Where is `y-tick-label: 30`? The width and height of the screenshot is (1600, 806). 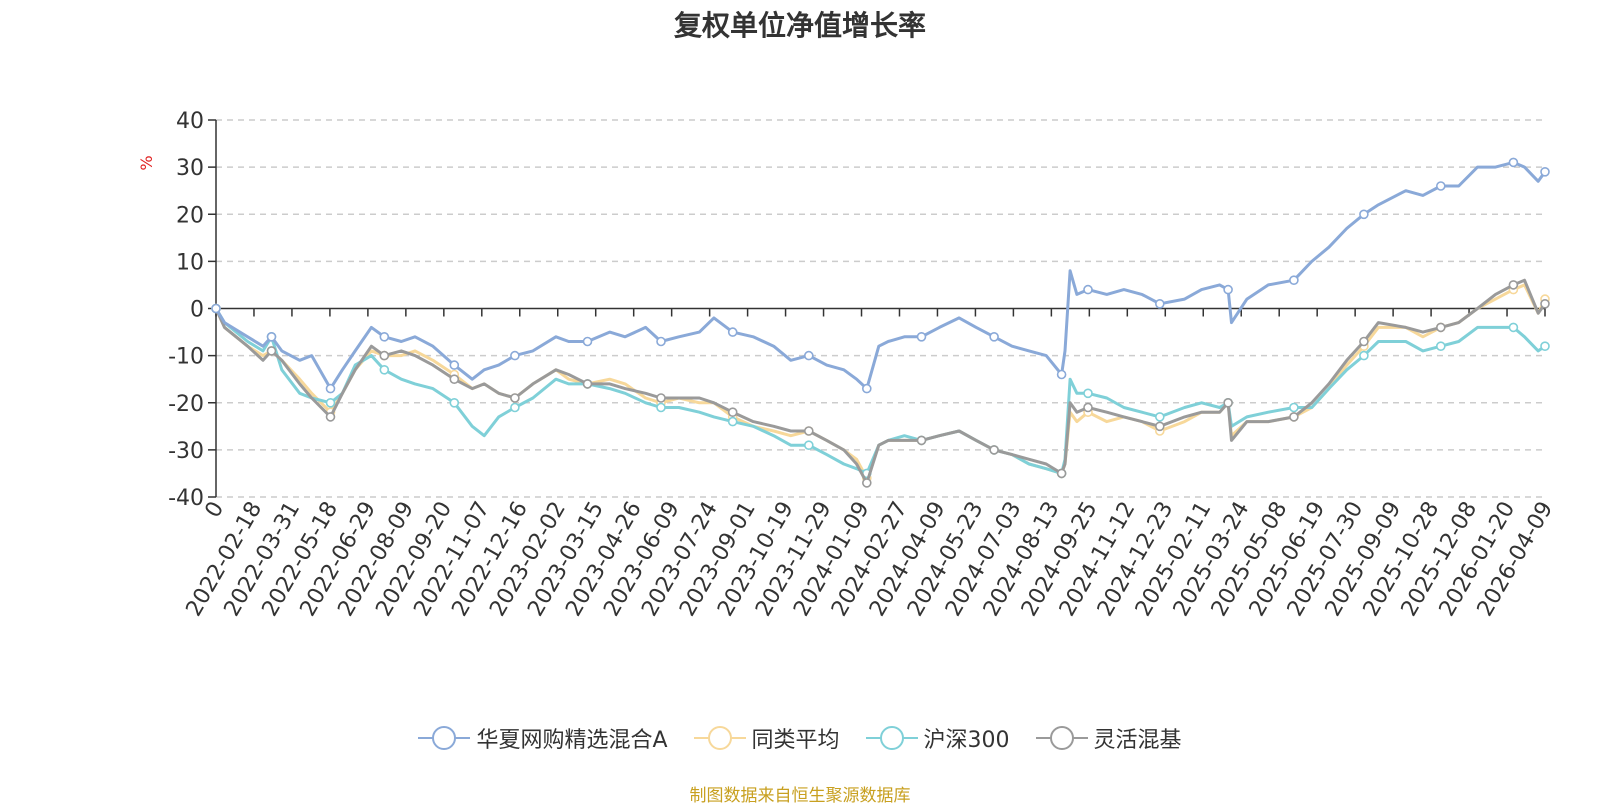
y-tick-label: 30 is located at coordinates (190, 168).